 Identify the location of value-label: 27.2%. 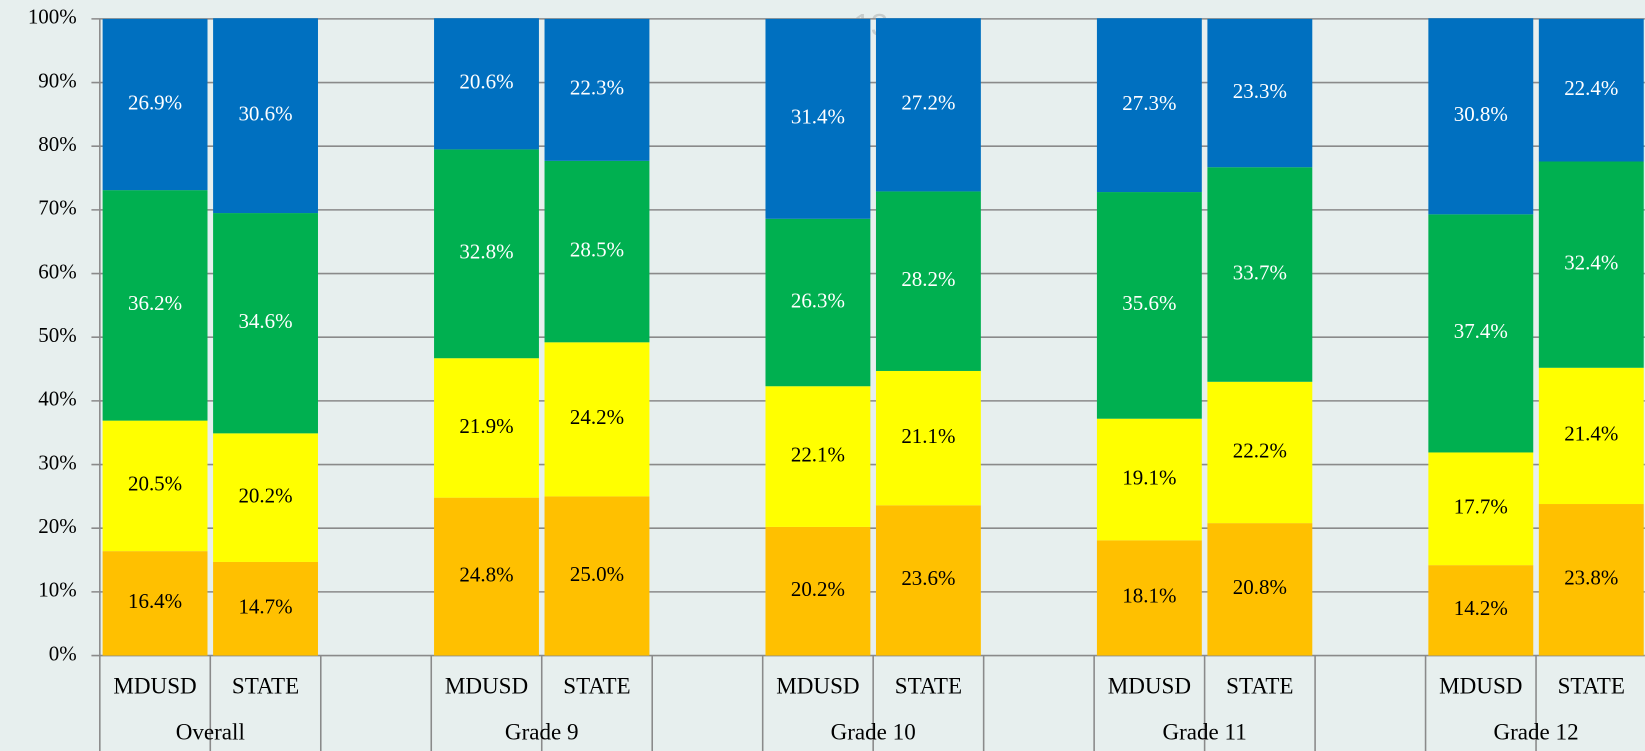
(928, 103).